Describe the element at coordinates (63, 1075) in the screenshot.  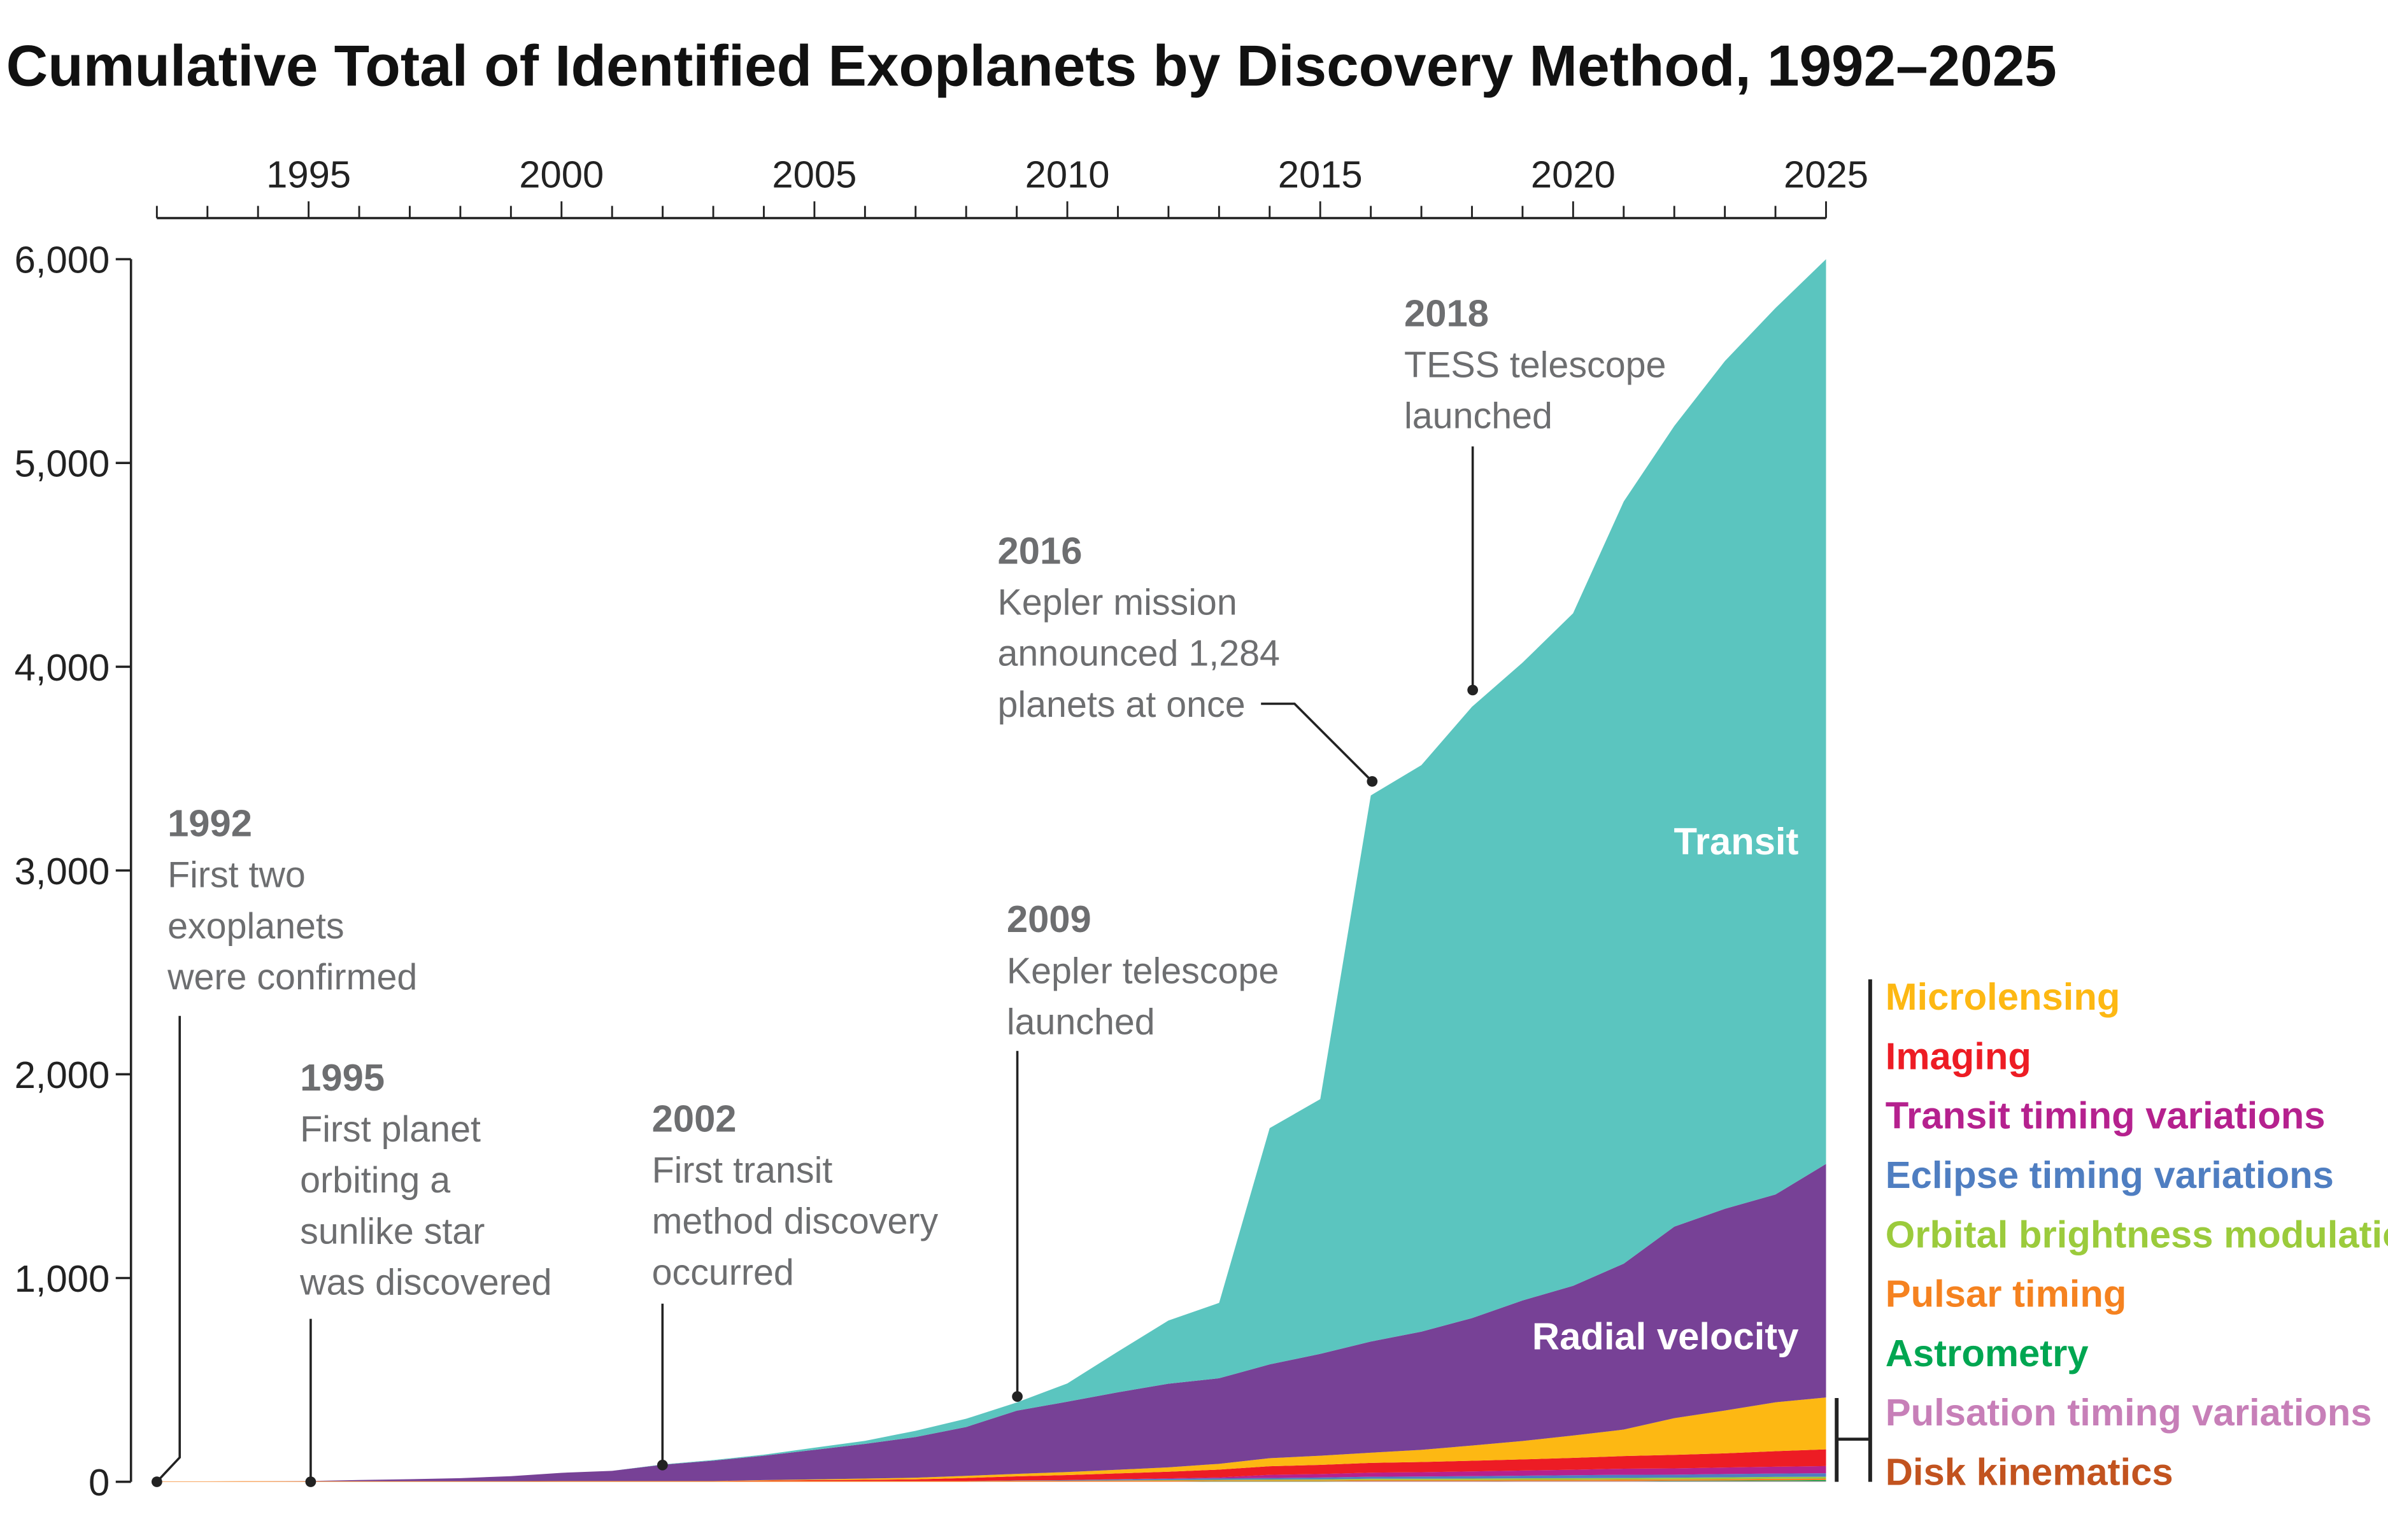
I see `y-tick-label: 2,000` at that location.